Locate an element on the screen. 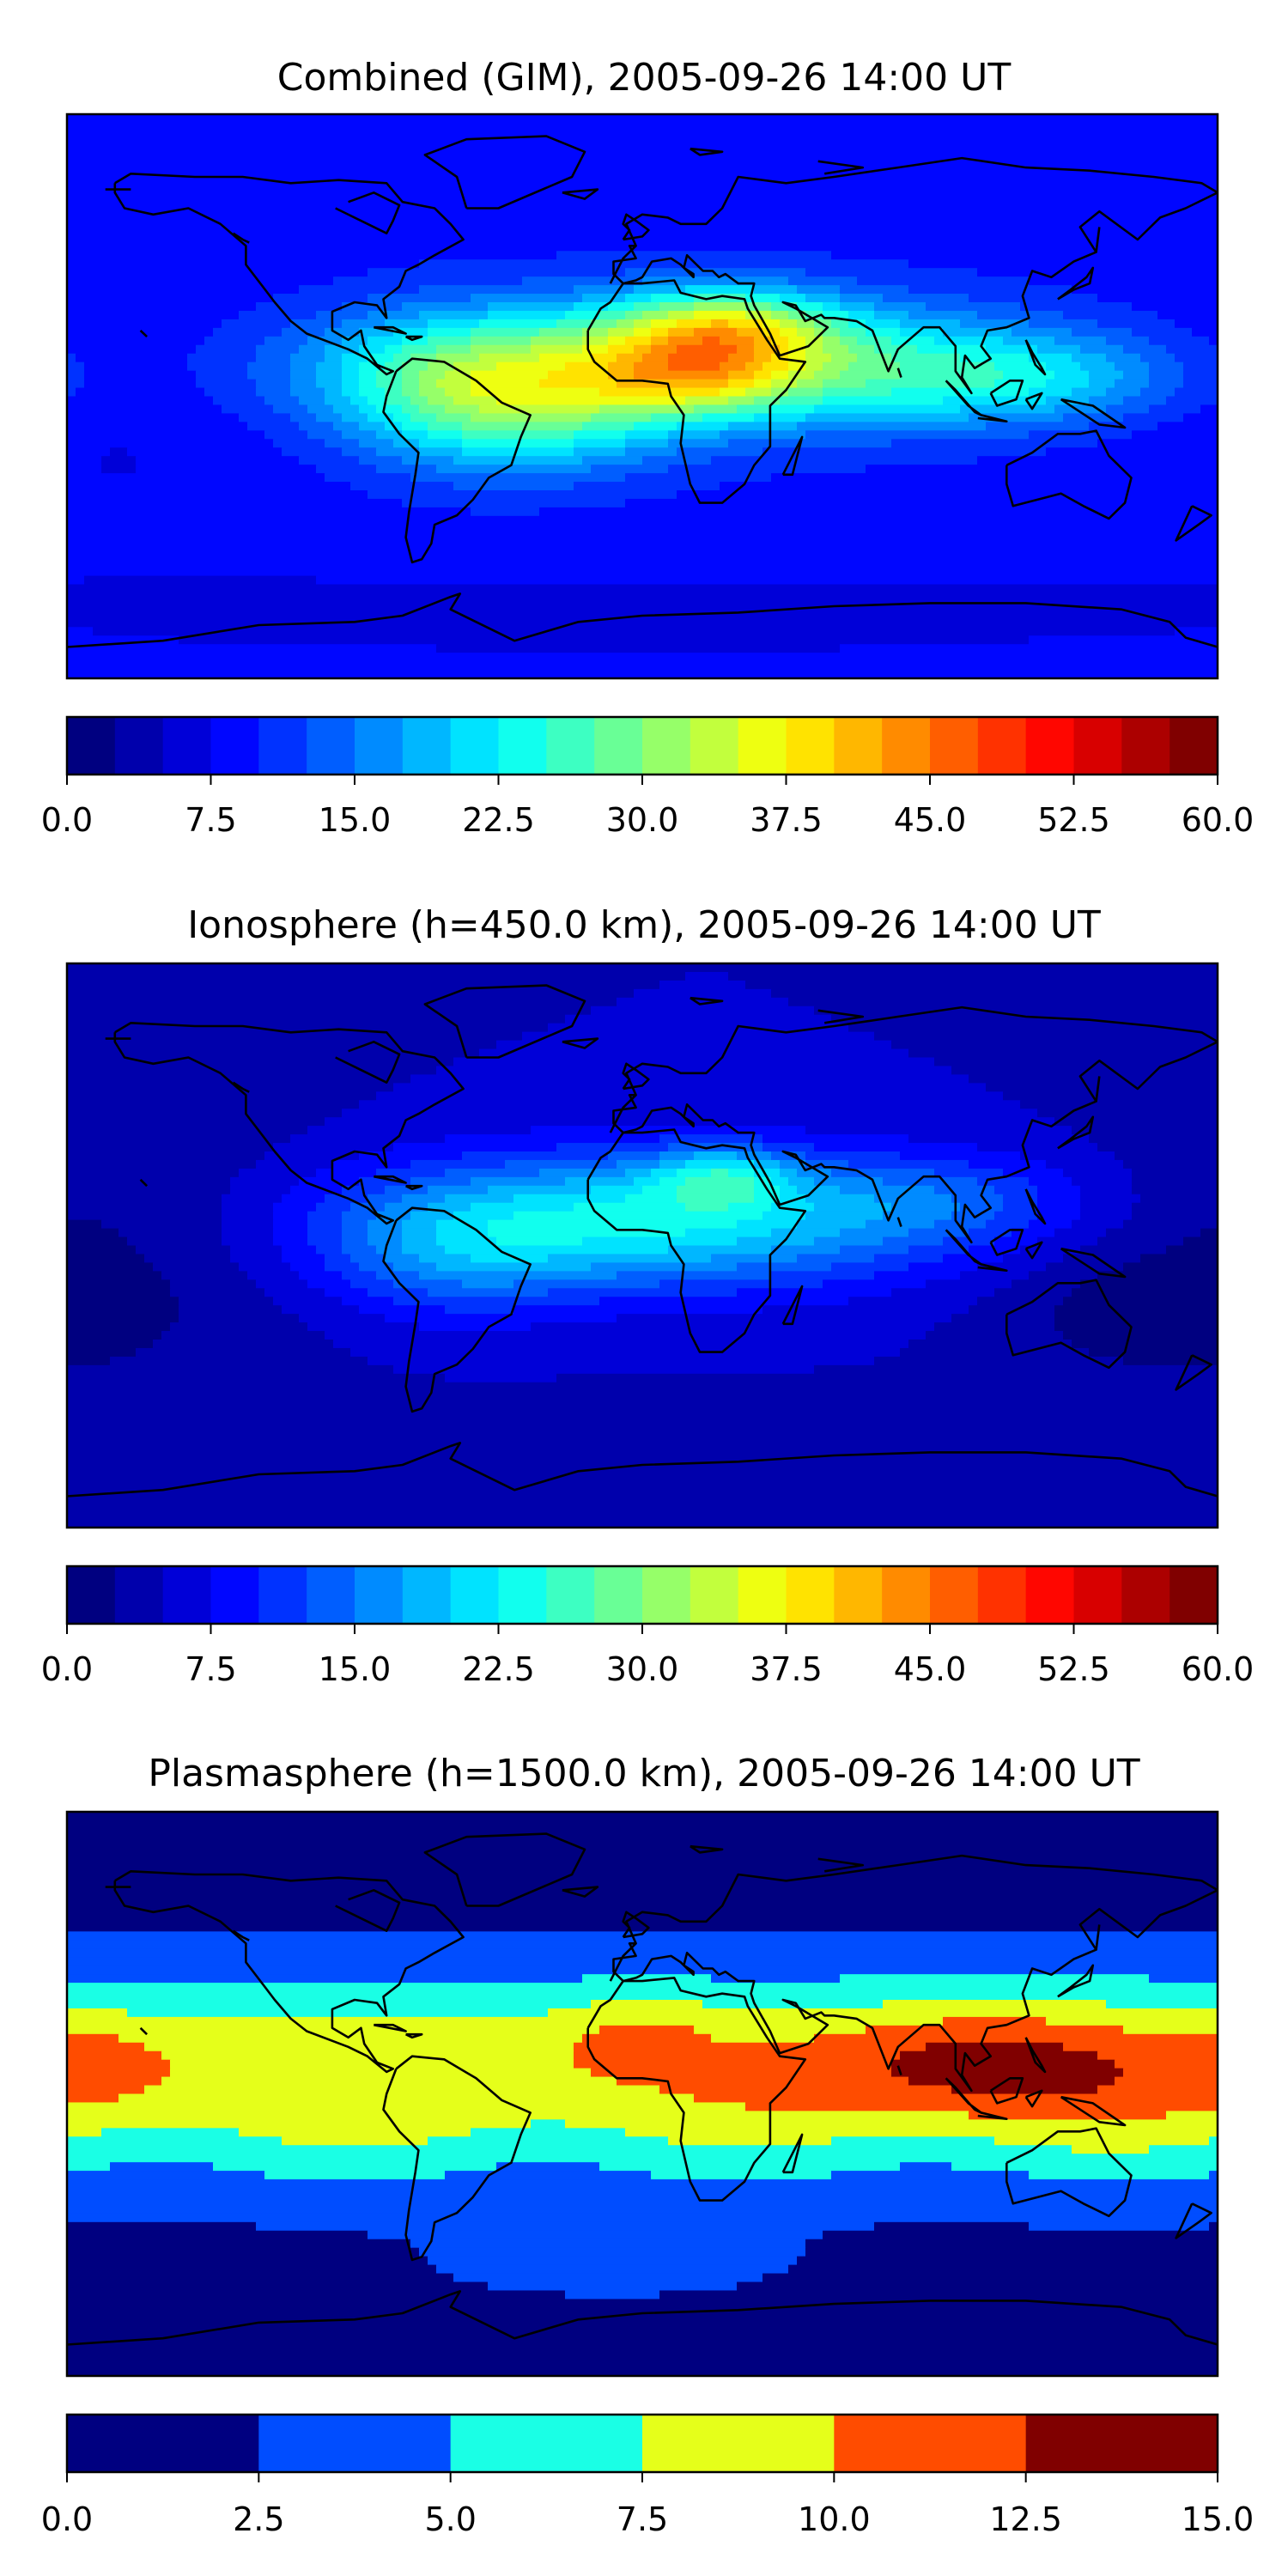 Image resolution: width=1288 pixels, height=2576 pixels. colorbar-tick-label: 5.0 is located at coordinates (450, 2519).